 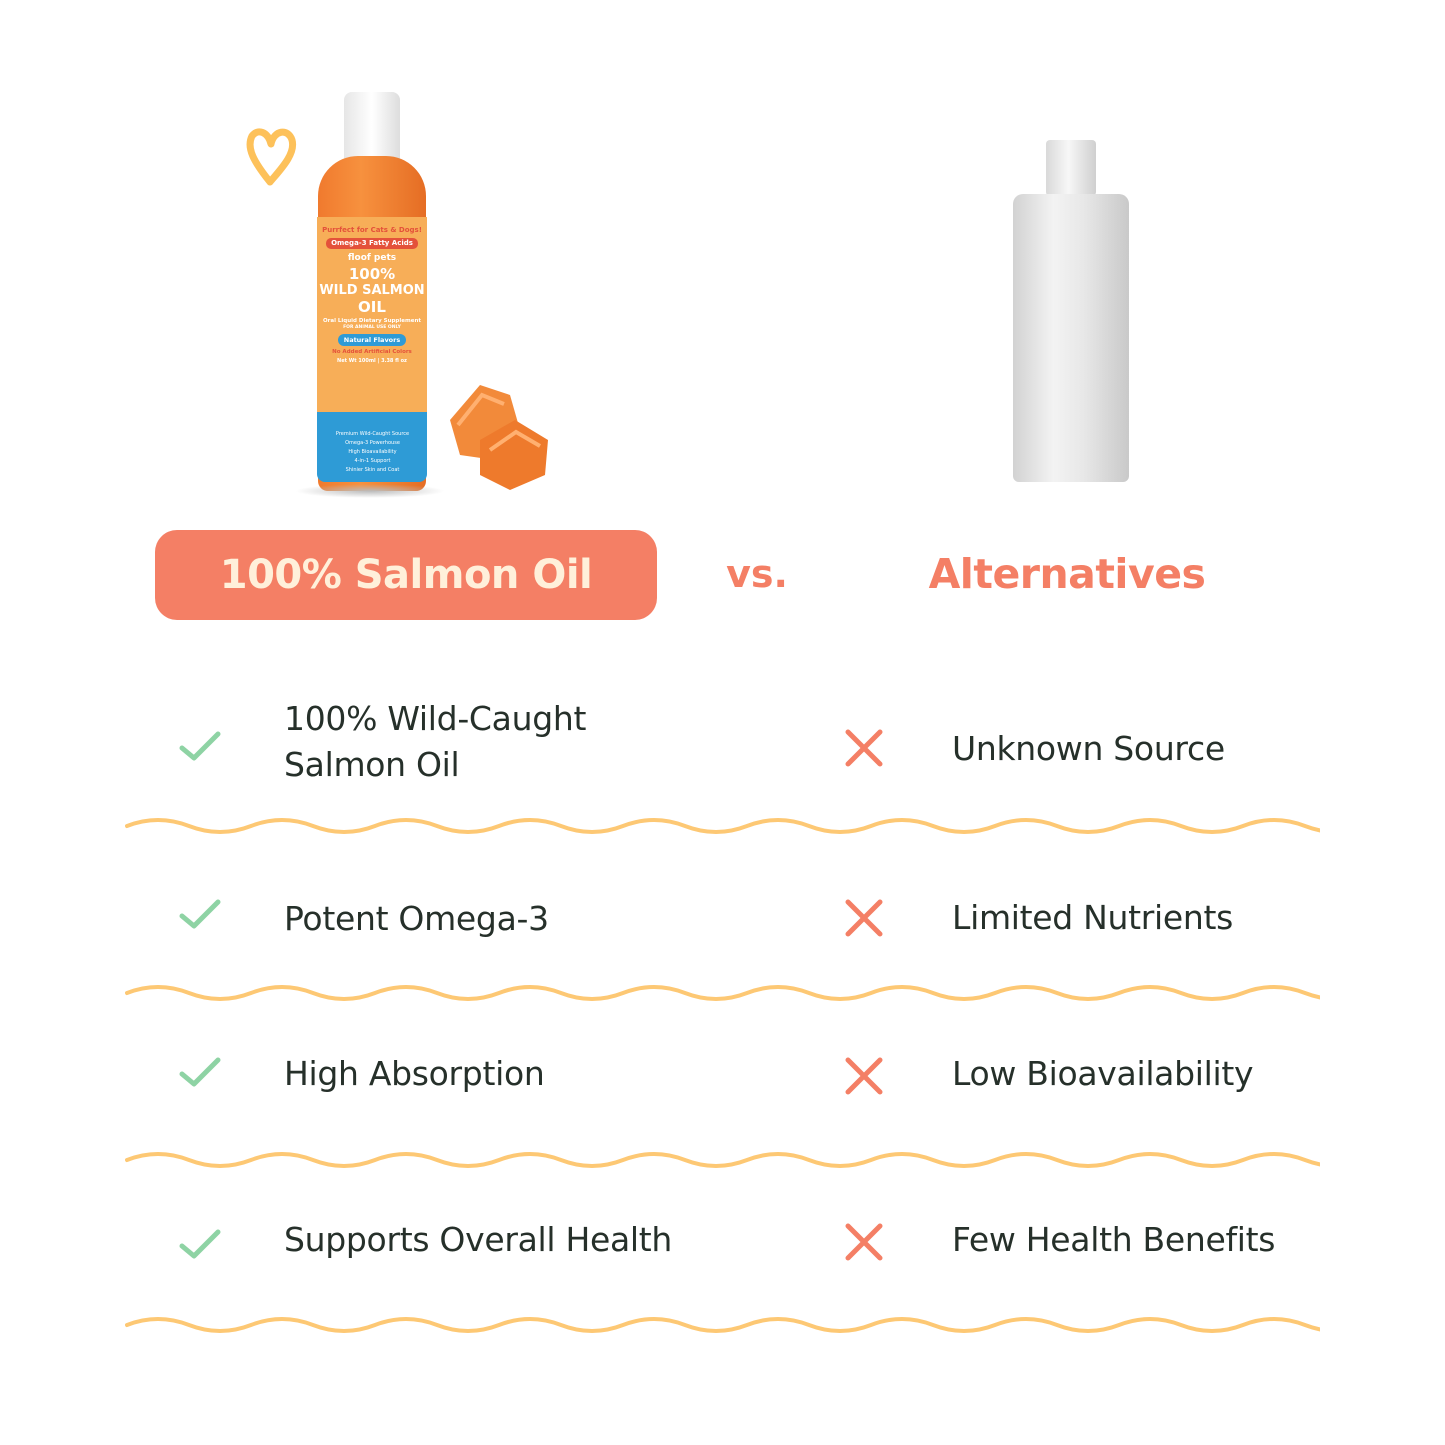 What do you see at coordinates (1103, 1073) in the screenshot?
I see `con-text: Low Bioavailability` at bounding box center [1103, 1073].